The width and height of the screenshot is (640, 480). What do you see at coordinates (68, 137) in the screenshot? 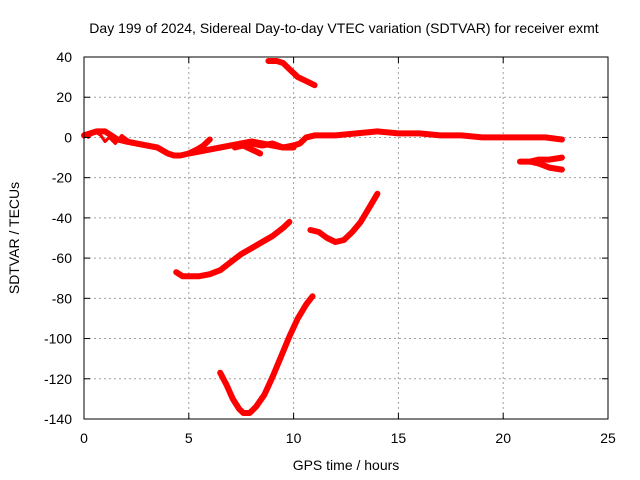
I see `y-tick-label: 0` at bounding box center [68, 137].